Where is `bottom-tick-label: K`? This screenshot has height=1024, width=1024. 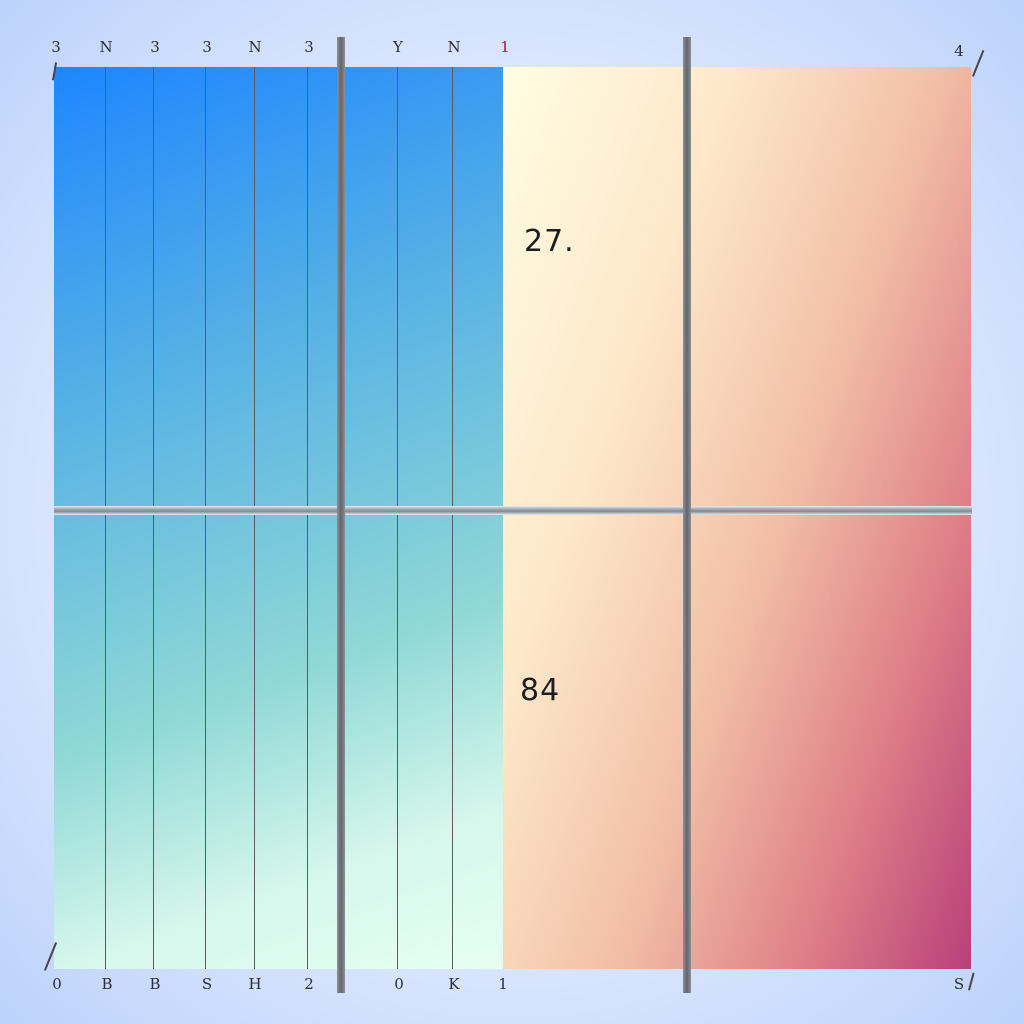 bottom-tick-label: K is located at coordinates (454, 984).